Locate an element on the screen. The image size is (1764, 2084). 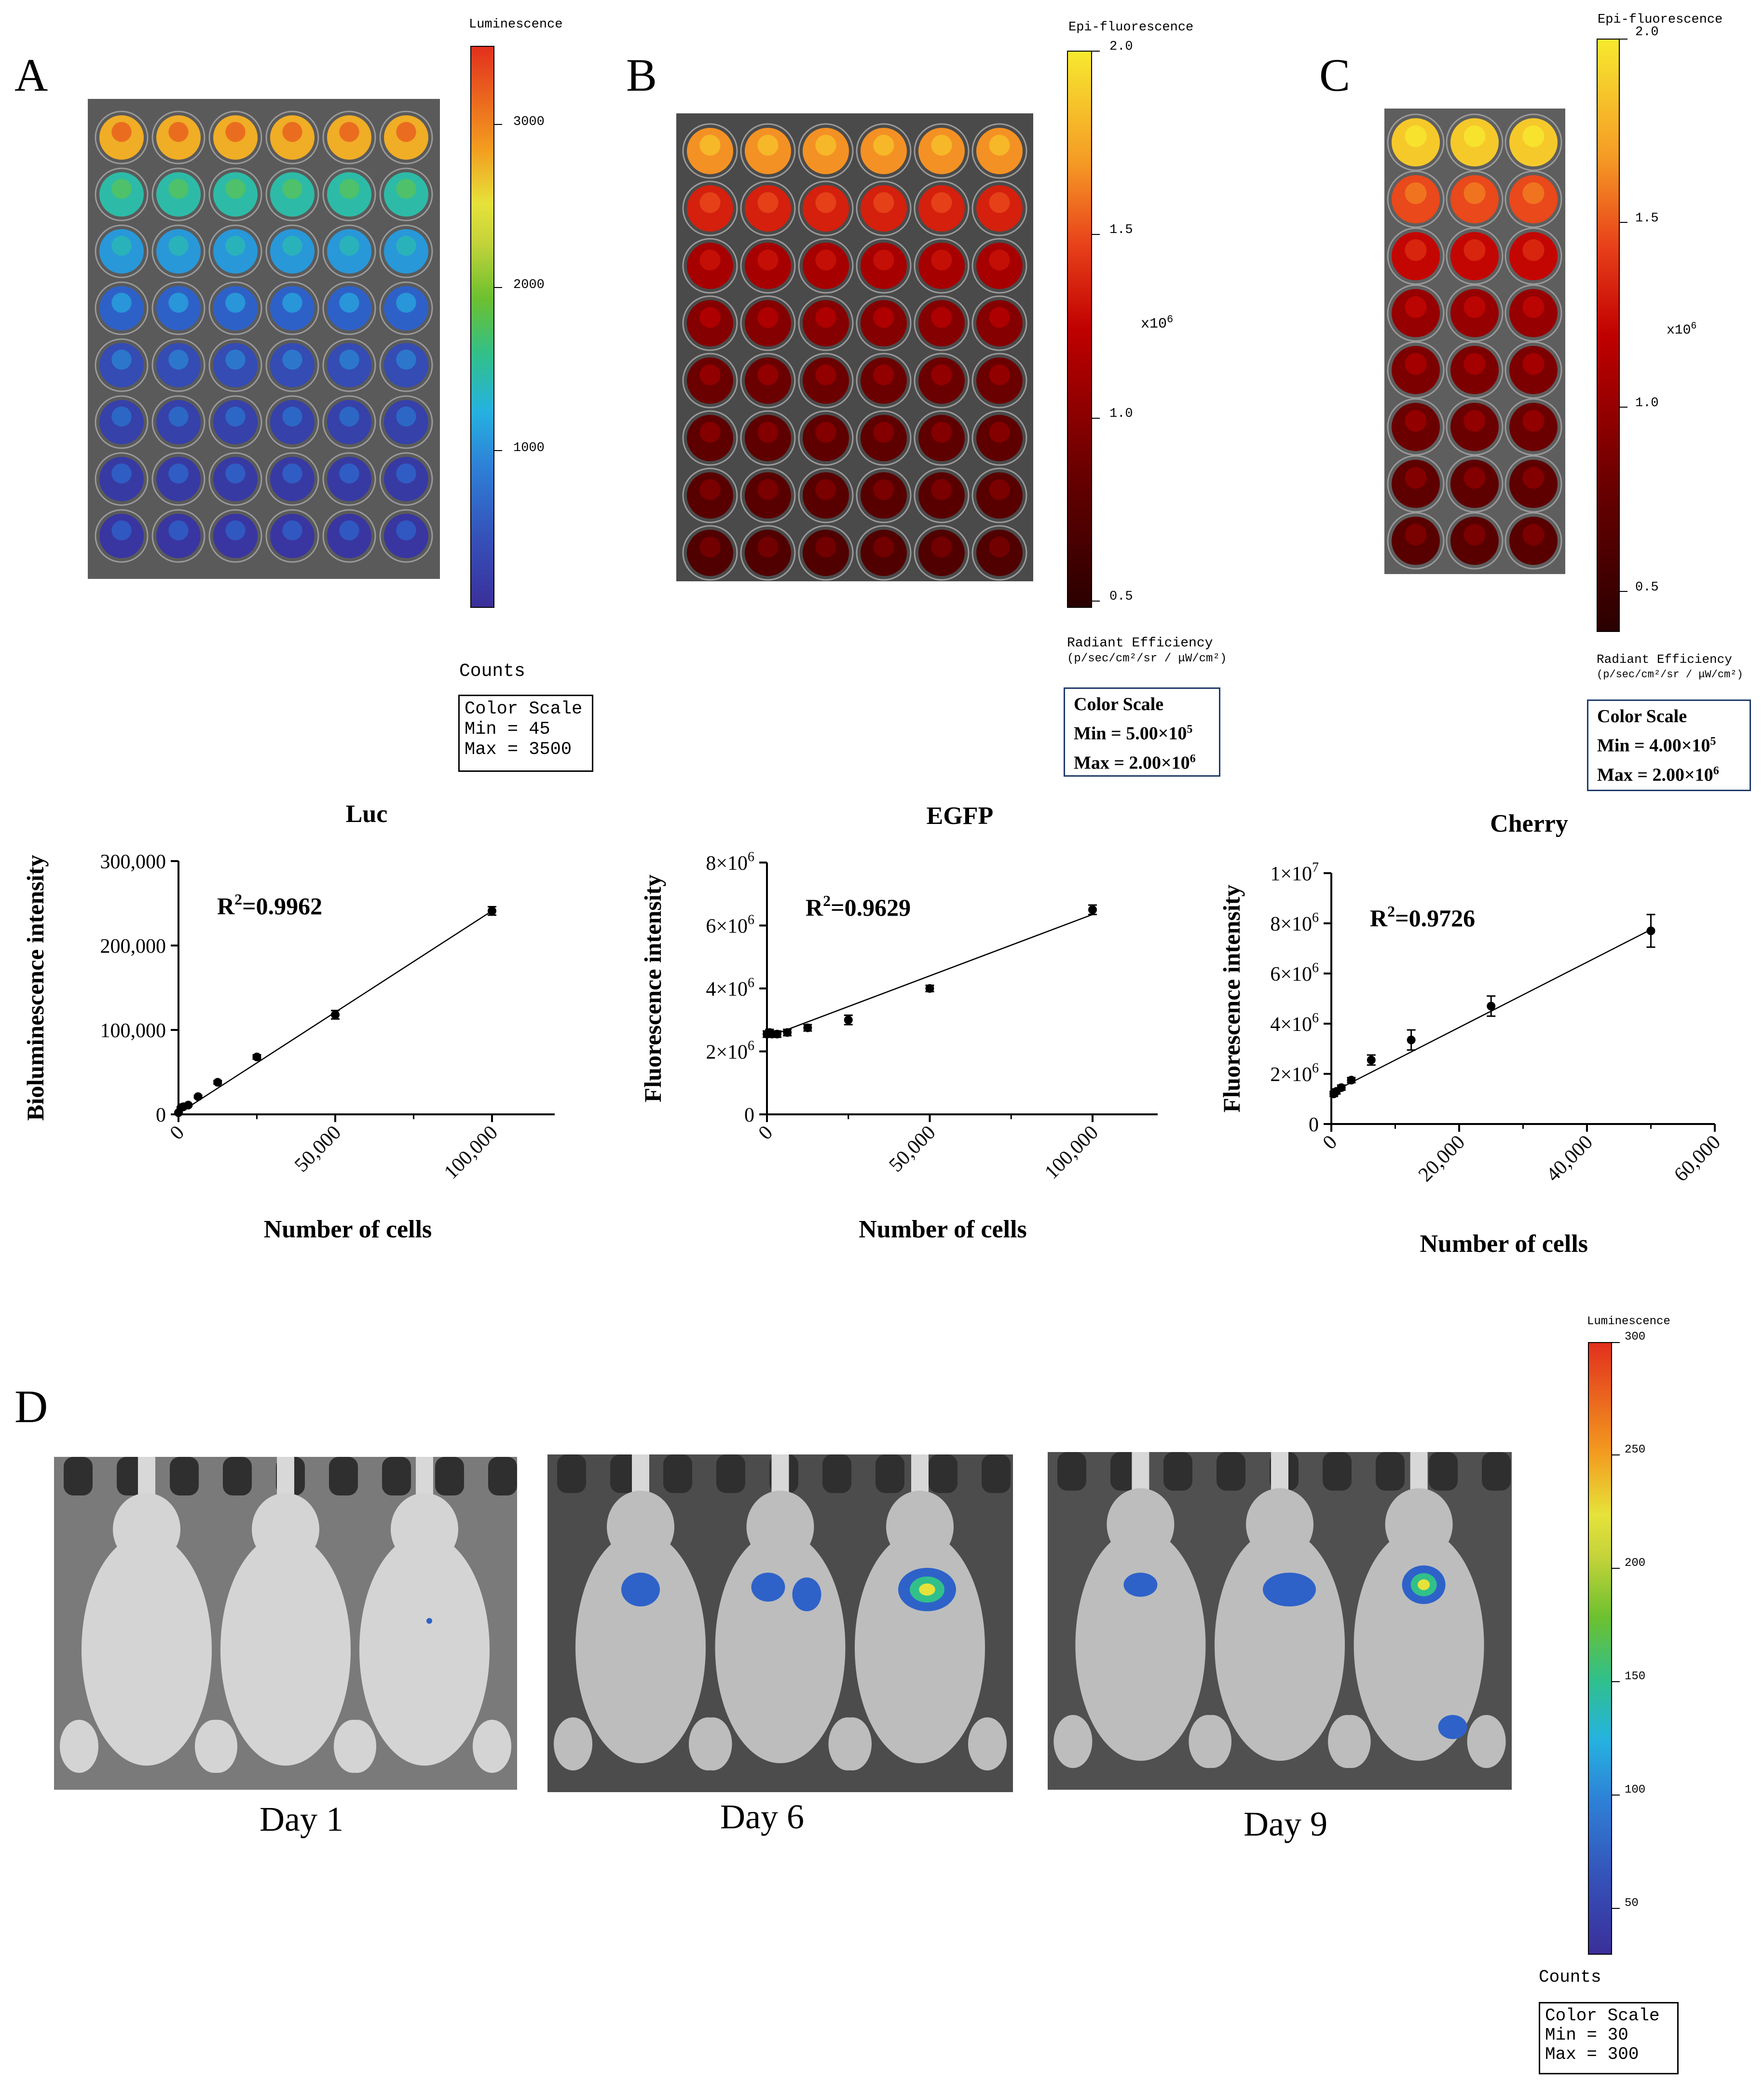
mice-day1-image is located at coordinates (285, 1623).